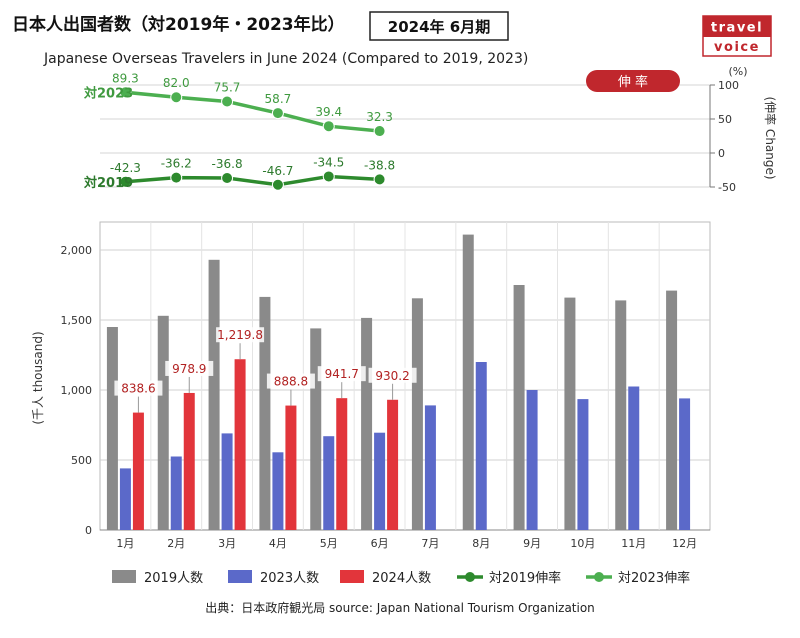  What do you see at coordinates (737, 47) in the screenshot?
I see `logo-line2: voice` at bounding box center [737, 47].